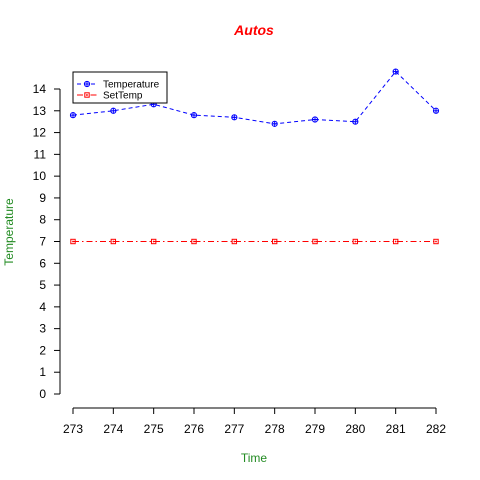  Describe the element at coordinates (275, 429) in the screenshot. I see `x-tick-label: 278` at that location.